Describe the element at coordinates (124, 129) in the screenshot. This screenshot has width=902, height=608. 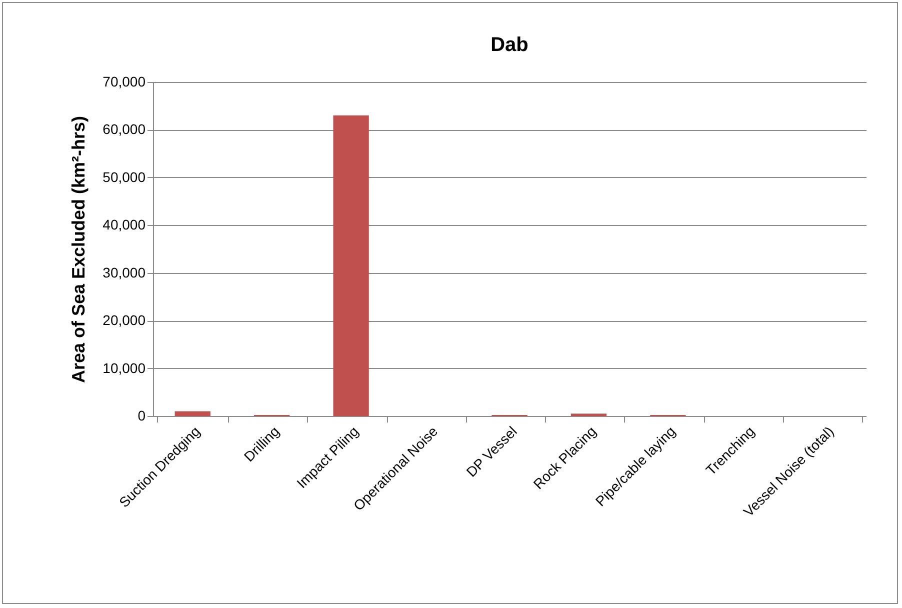
I see `y-tick-label: 60,000` at that location.